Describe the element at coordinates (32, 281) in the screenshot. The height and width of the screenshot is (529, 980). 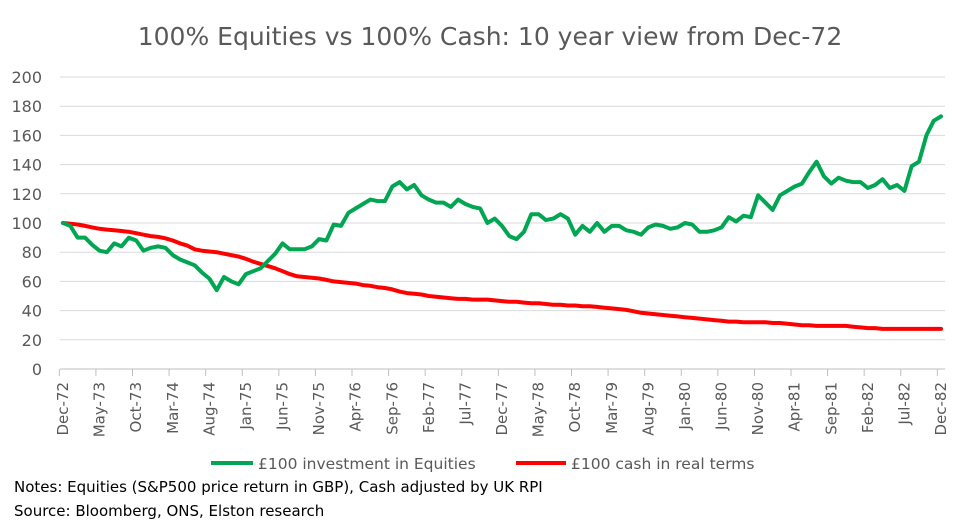
I see `y-tick-label: 60` at that location.